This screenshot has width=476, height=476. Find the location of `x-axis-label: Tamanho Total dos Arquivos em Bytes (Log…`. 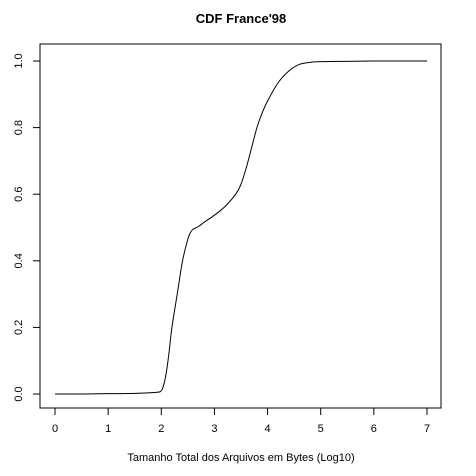

x-axis-label: Tamanho Total dos Arquivos em Bytes (Log… is located at coordinates (240, 458).